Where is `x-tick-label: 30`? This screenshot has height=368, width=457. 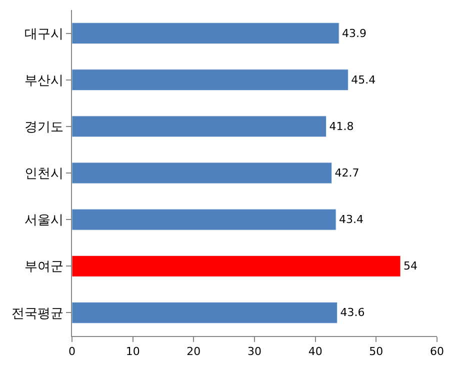
x-tick-label: 30 is located at coordinates (255, 351).